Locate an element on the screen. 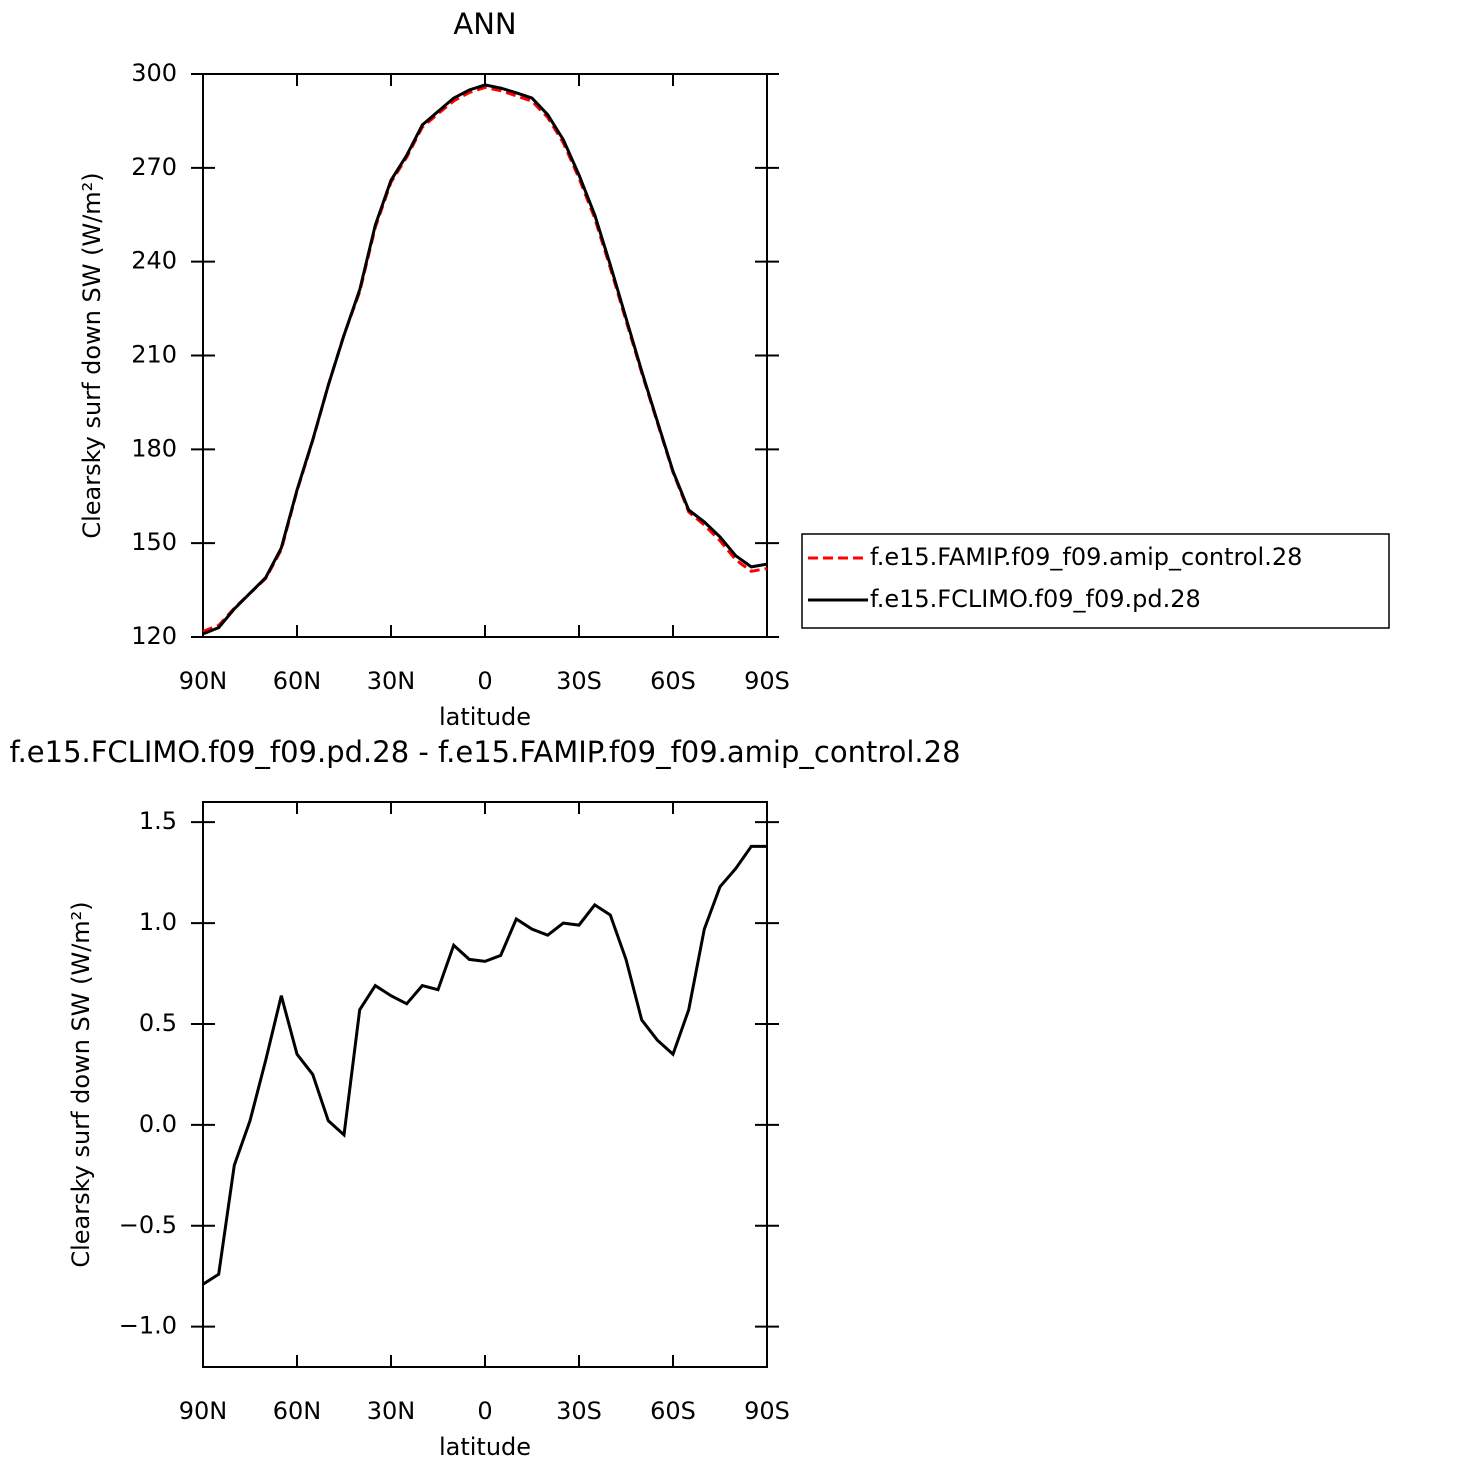  chart-title: ANN is located at coordinates (484, 24).